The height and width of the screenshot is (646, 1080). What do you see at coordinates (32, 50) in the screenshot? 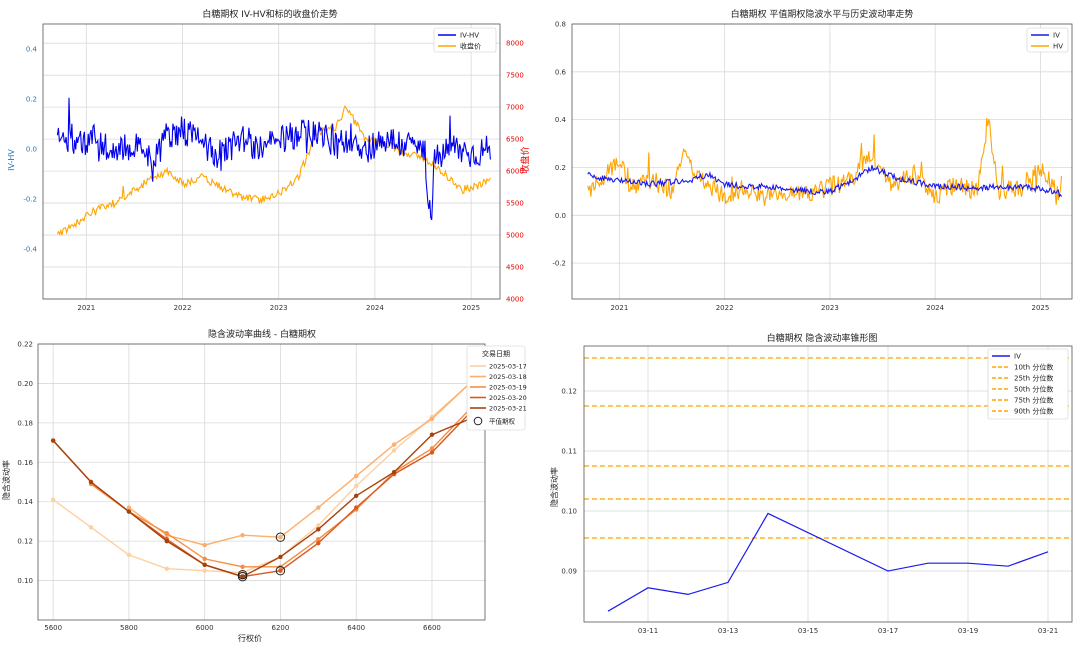
I see `panel1-ytick-left-label: 0.4` at bounding box center [32, 50].